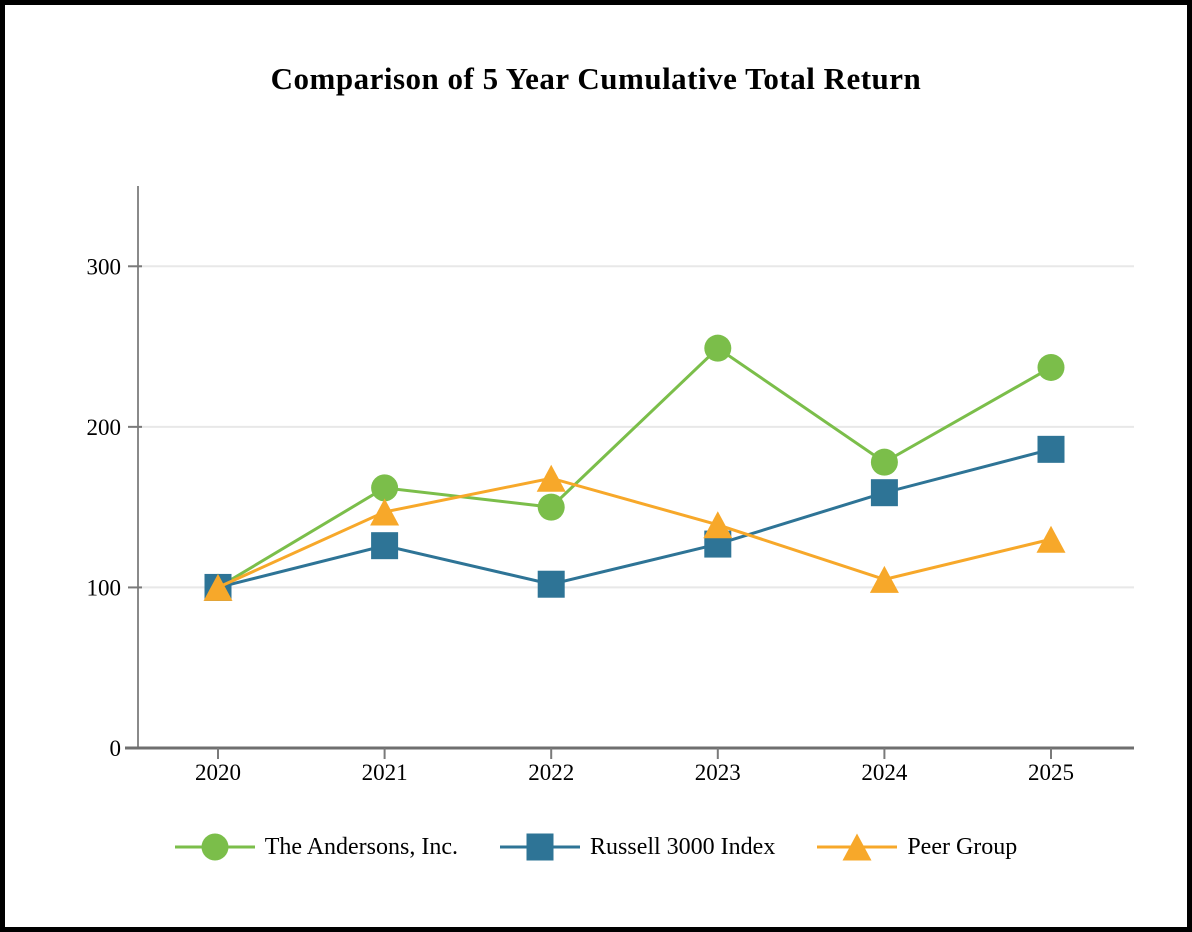  What do you see at coordinates (218, 772) in the screenshot?
I see `x-tick-label: 2020` at bounding box center [218, 772].